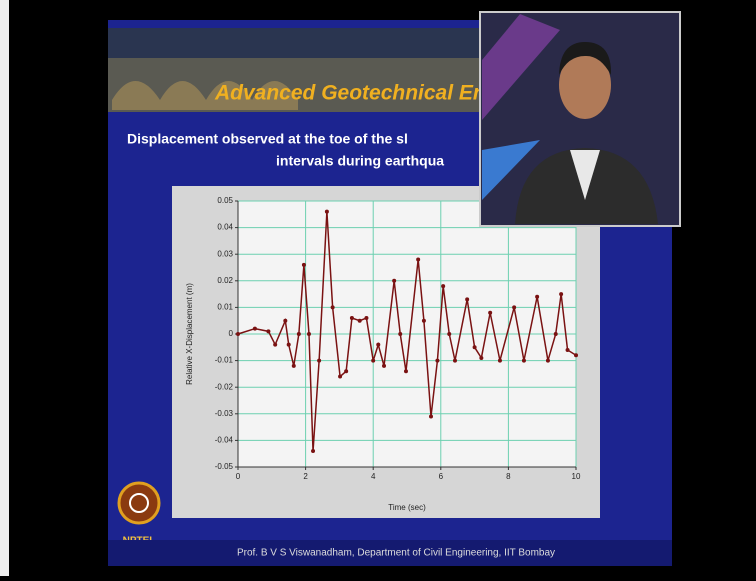  Describe the element at coordinates (356, 93) in the screenshot. I see `course-title: Advanced Geotechnical Eng` at that location.